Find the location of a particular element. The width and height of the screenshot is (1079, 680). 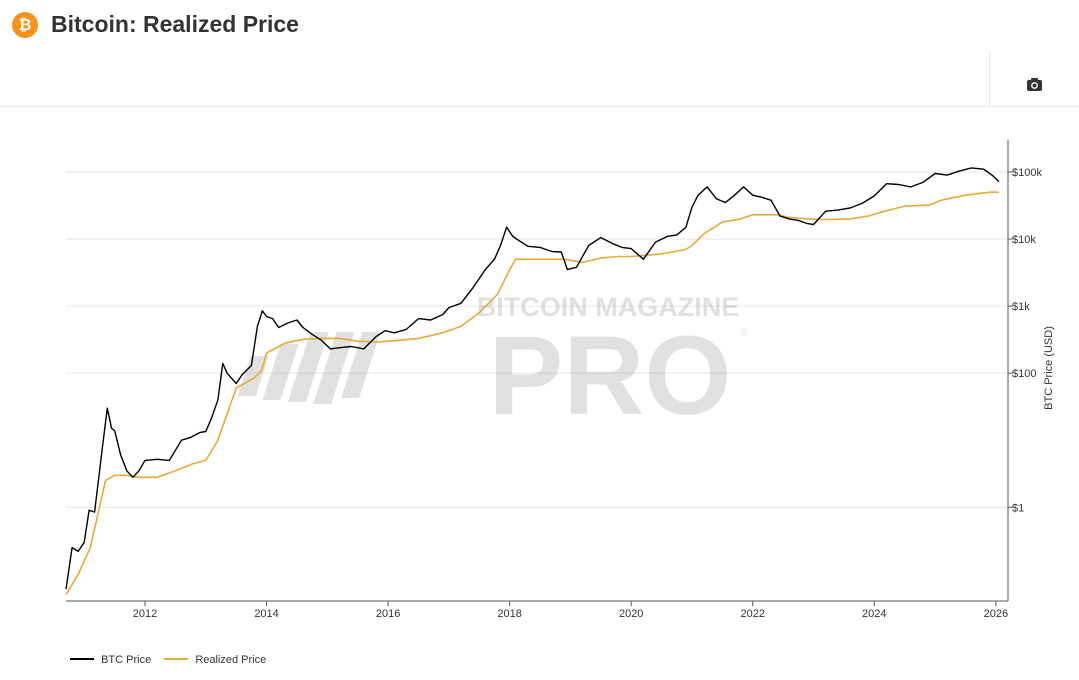

legend-label-btc-price: BTC Price is located at coordinates (126, 660).